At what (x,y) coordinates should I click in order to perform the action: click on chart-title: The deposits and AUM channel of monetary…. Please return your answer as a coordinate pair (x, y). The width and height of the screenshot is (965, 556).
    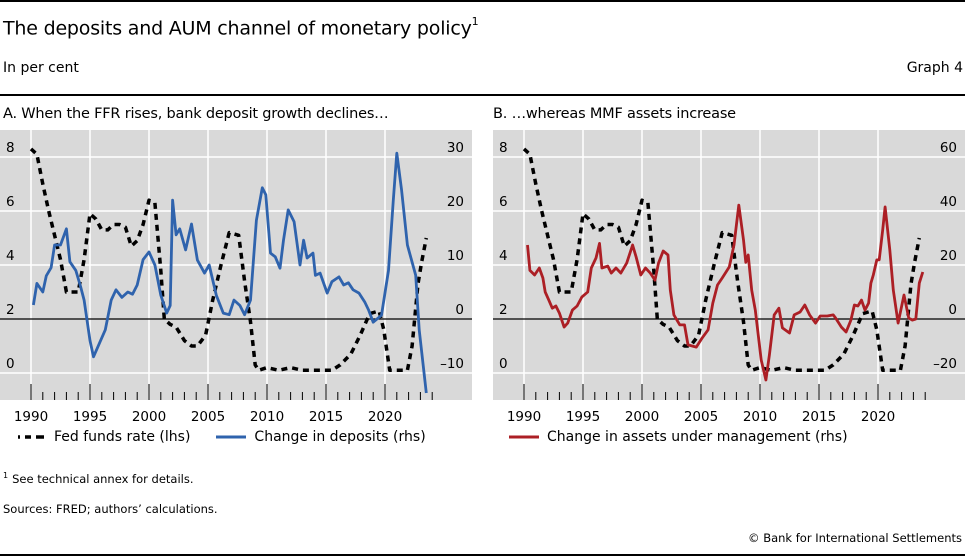
    Looking at the image, I should click on (241, 27).